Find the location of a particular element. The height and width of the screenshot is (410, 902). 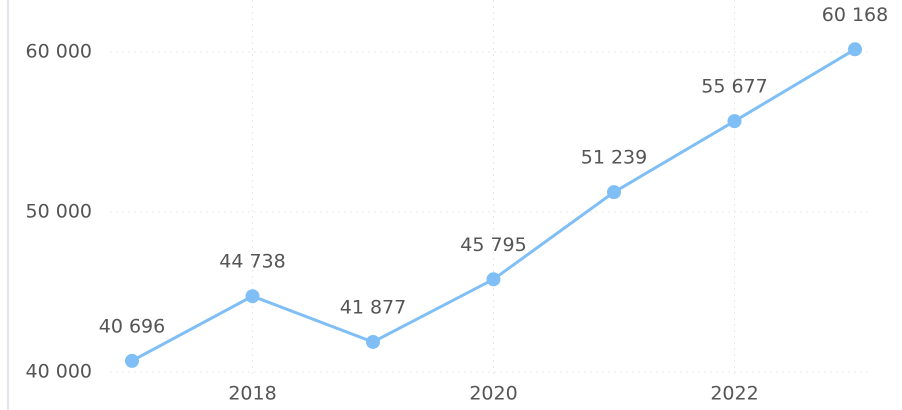

data-label: 45 795 is located at coordinates (493, 245).